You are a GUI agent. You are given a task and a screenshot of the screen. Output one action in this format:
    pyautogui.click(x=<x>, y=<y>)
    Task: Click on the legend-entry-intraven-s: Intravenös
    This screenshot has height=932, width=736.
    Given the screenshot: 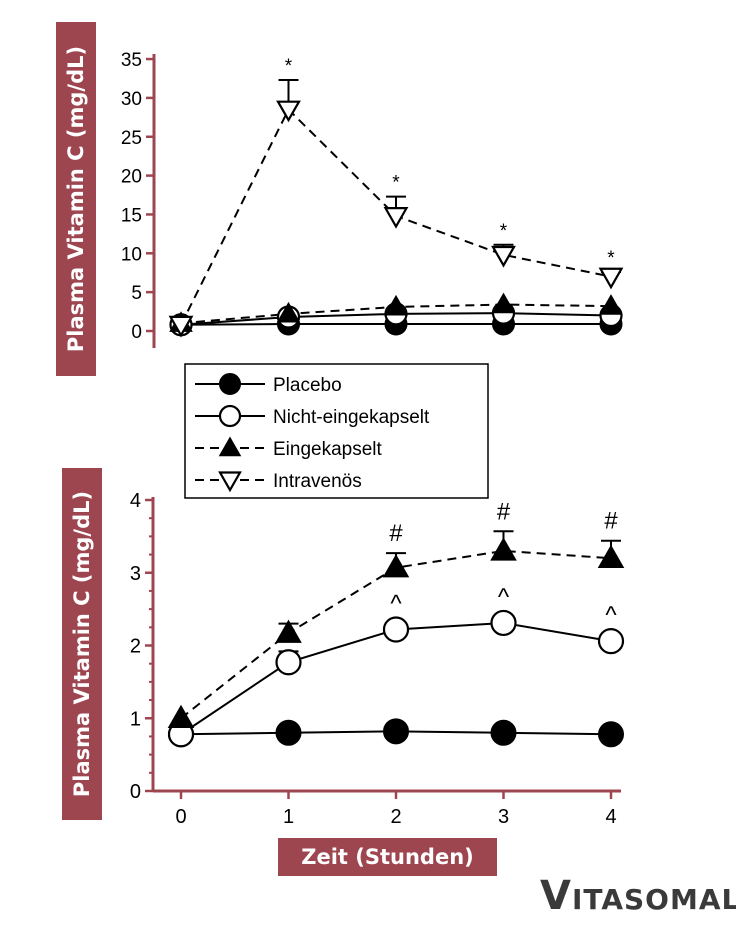 What is the action you would take?
    pyautogui.click(x=317, y=481)
    